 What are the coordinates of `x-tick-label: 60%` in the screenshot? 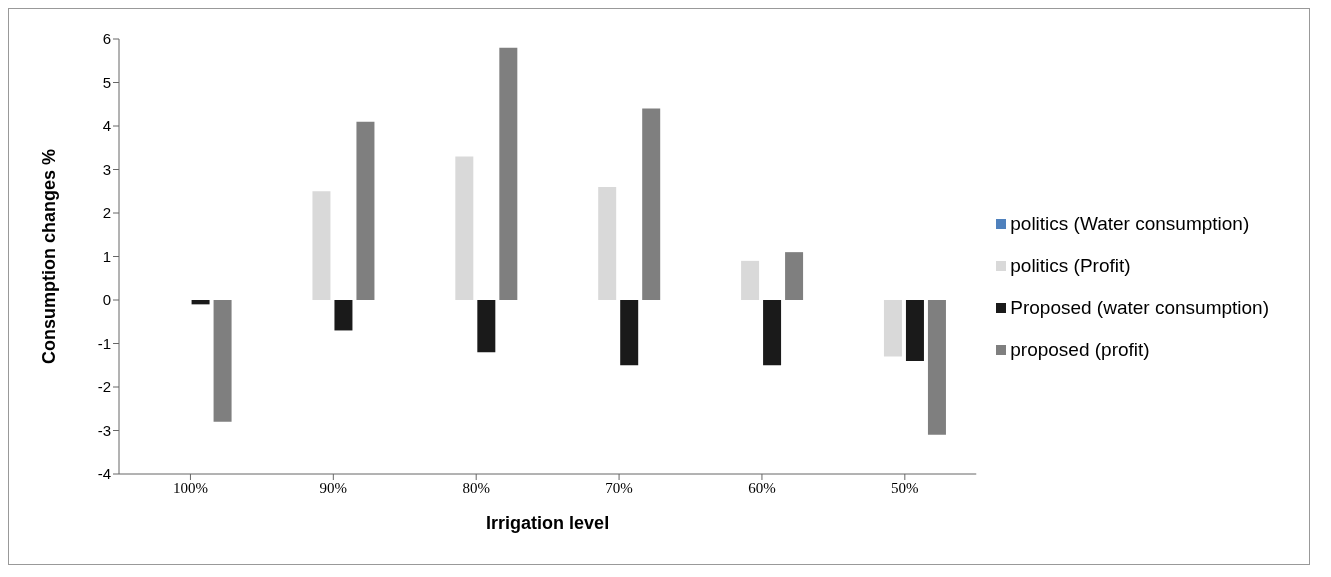 It's located at (762, 487).